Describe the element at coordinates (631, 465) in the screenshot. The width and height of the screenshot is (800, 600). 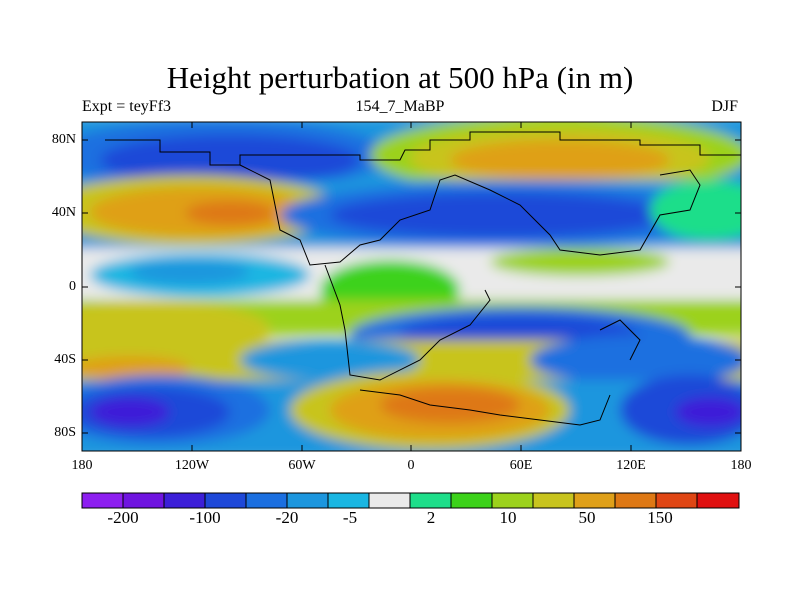
I see `lon-label-120e: 120E` at that location.